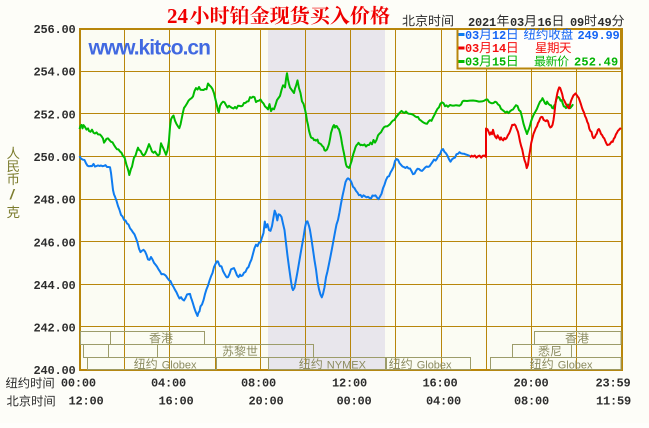  Describe the element at coordinates (54, 243) in the screenshot. I see `svg-text: 246.00` at that location.